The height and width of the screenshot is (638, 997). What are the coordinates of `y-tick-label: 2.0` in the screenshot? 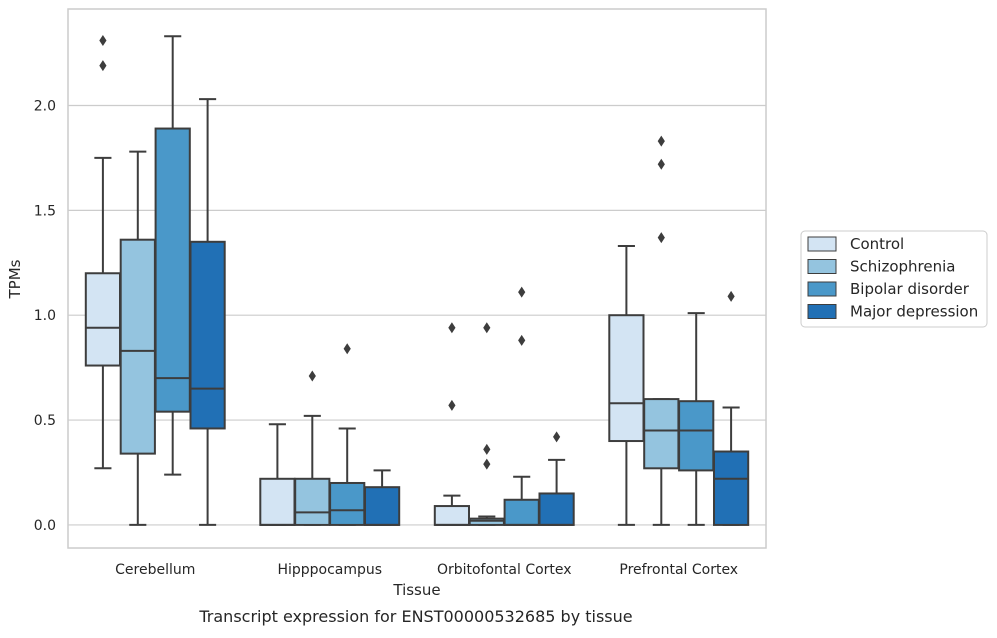 It's located at (45, 106).